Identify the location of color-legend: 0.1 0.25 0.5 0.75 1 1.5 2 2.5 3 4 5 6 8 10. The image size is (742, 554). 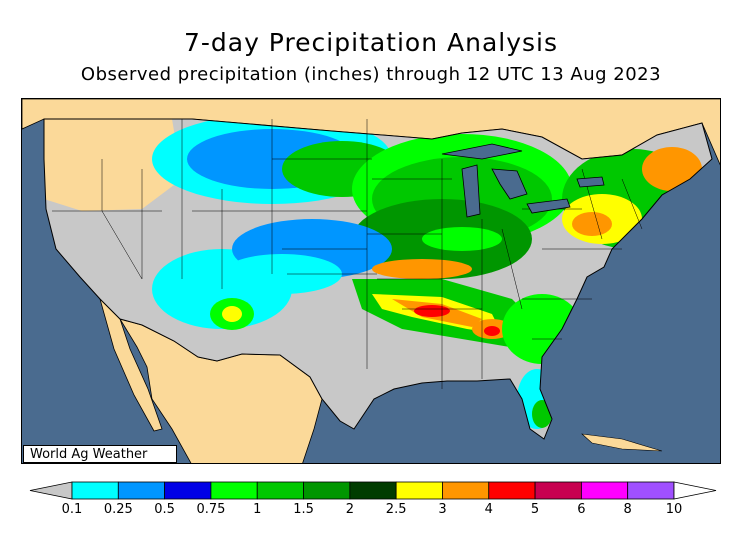
(374, 501).